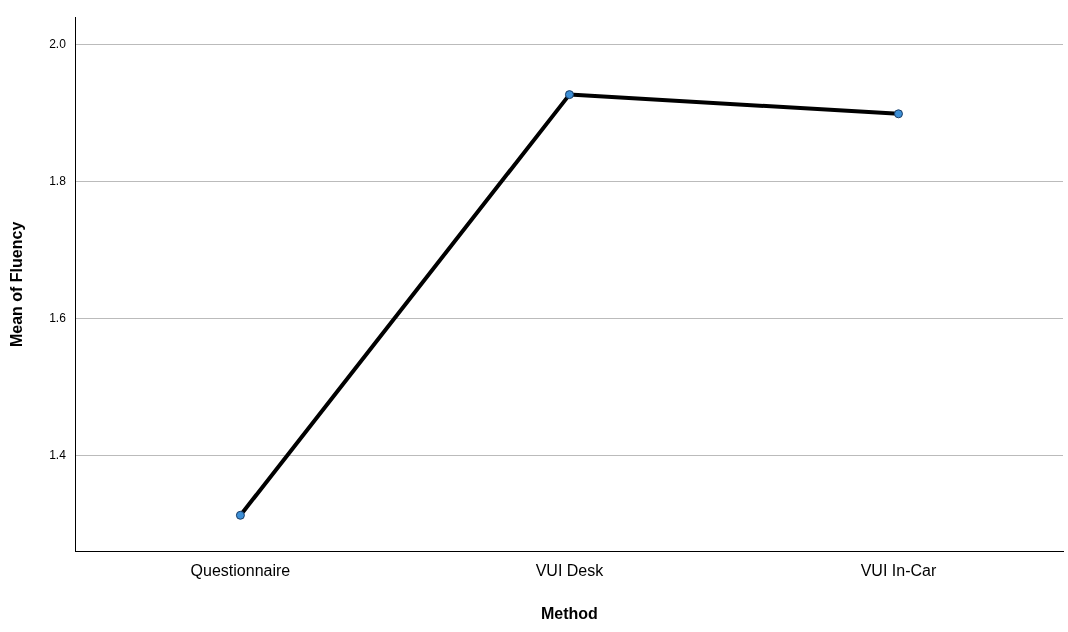 The height and width of the screenshot is (632, 1068). What do you see at coordinates (58, 43) in the screenshot?
I see `y-tick-label: 2.0` at bounding box center [58, 43].